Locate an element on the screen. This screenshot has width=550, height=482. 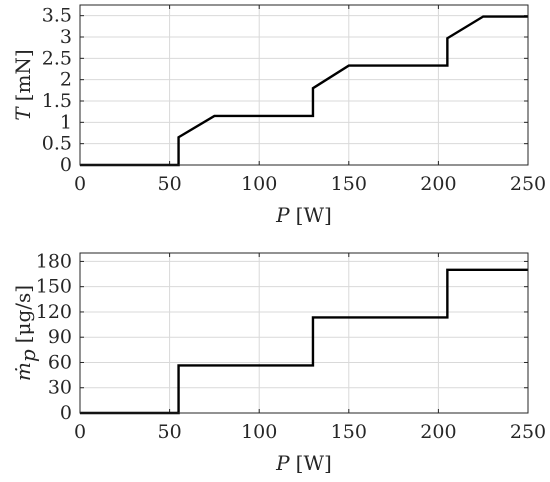
thrust-y-tick-label: 3.5 is located at coordinates (57, 16).